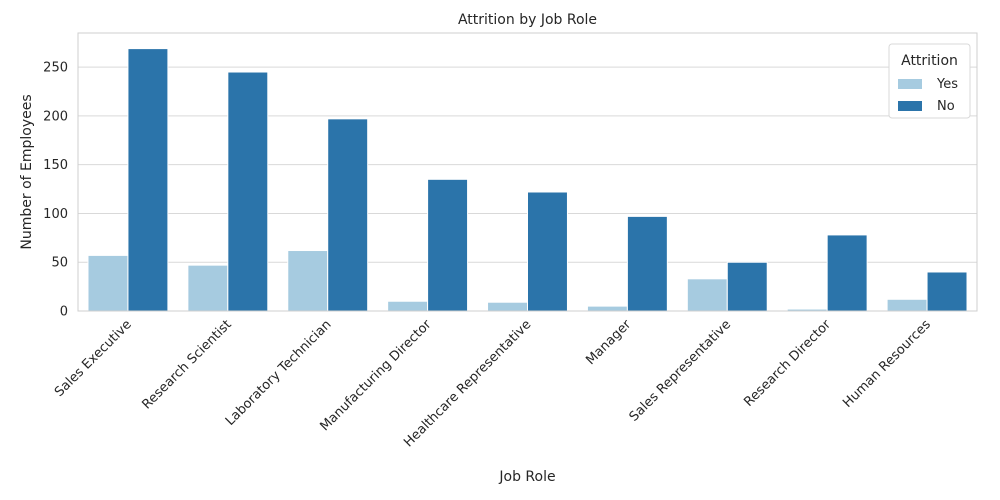 This screenshot has width=1000, height=500. I want to click on bar-yes-laboratory-technician, so click(308, 281).